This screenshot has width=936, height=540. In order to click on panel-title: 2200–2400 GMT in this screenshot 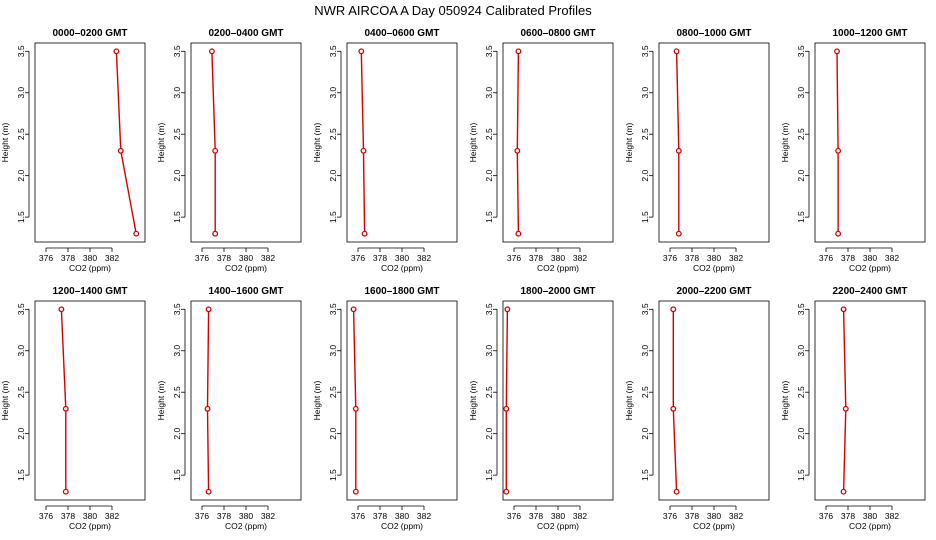, I will do `click(869, 291)`.